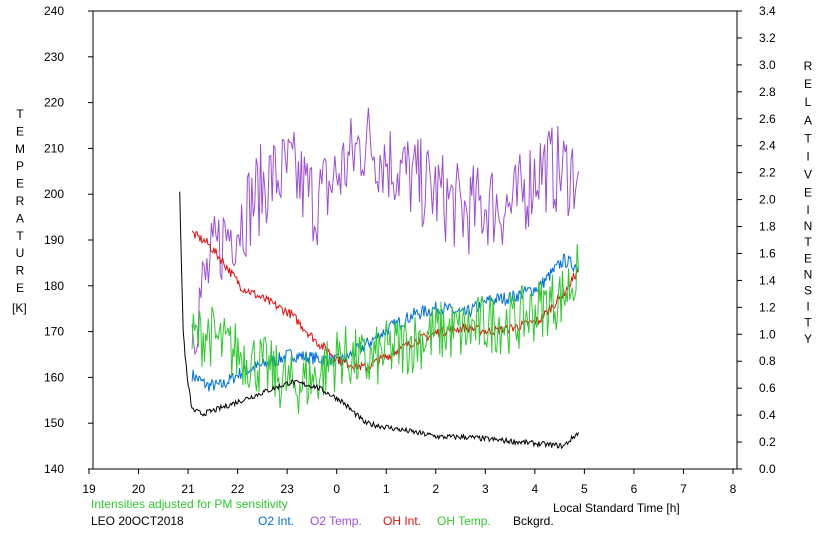 The height and width of the screenshot is (535, 828). I want to click on right-tick-label: 1.0, so click(767, 334).